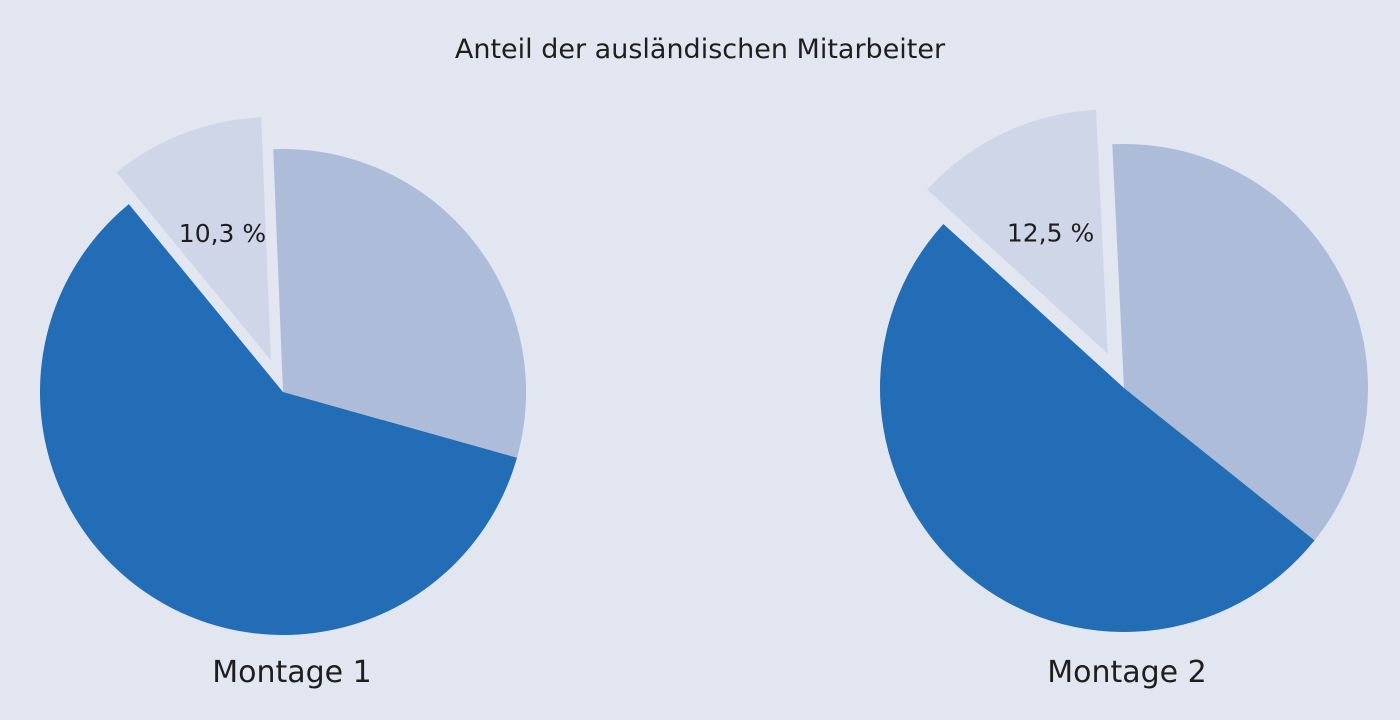 The width and height of the screenshot is (1400, 720). What do you see at coordinates (292, 672) in the screenshot?
I see `pie-caption-montage-1: Montage 1` at bounding box center [292, 672].